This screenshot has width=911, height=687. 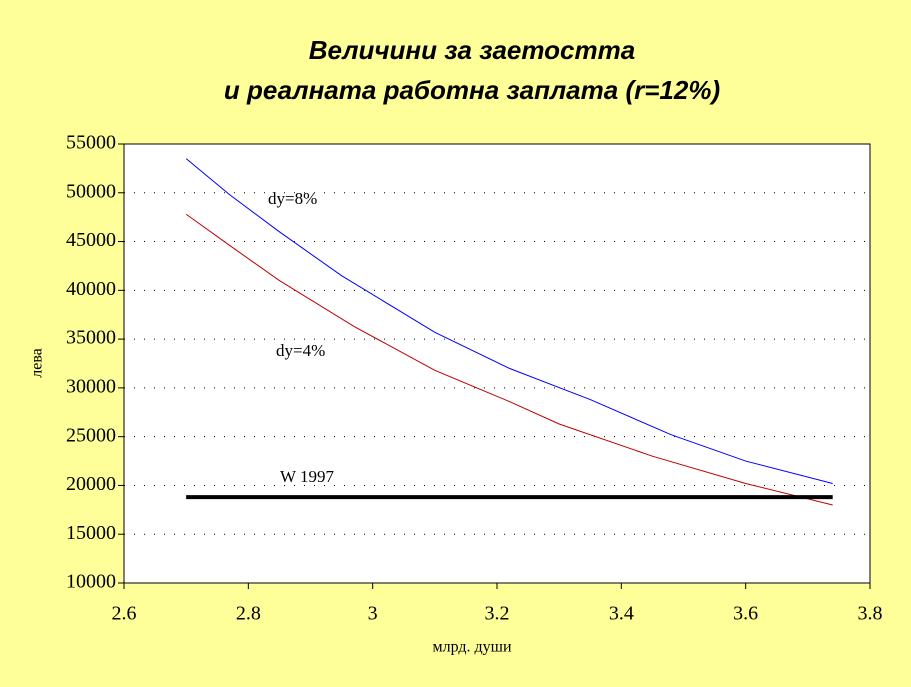 I want to click on x-tick-label: 2.8, so click(x=248, y=614).